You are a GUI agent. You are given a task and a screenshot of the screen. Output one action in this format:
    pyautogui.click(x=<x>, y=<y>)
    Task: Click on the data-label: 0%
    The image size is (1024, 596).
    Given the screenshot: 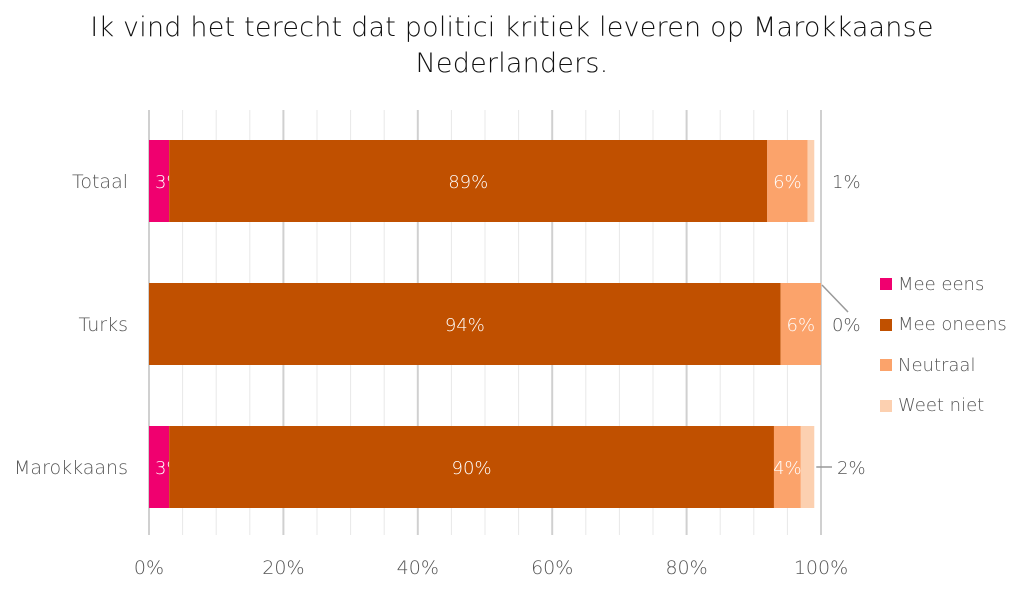 What is the action you would take?
    pyautogui.click(x=846, y=325)
    